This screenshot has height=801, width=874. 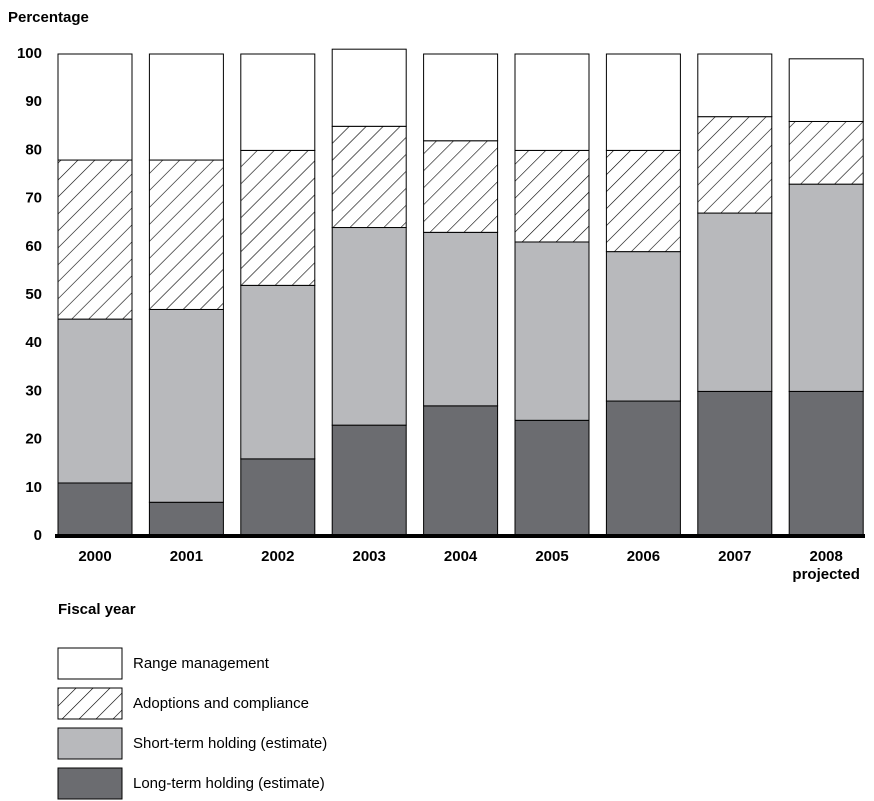 What do you see at coordinates (29, 53) in the screenshot?
I see `y-tick-label: 100` at bounding box center [29, 53].